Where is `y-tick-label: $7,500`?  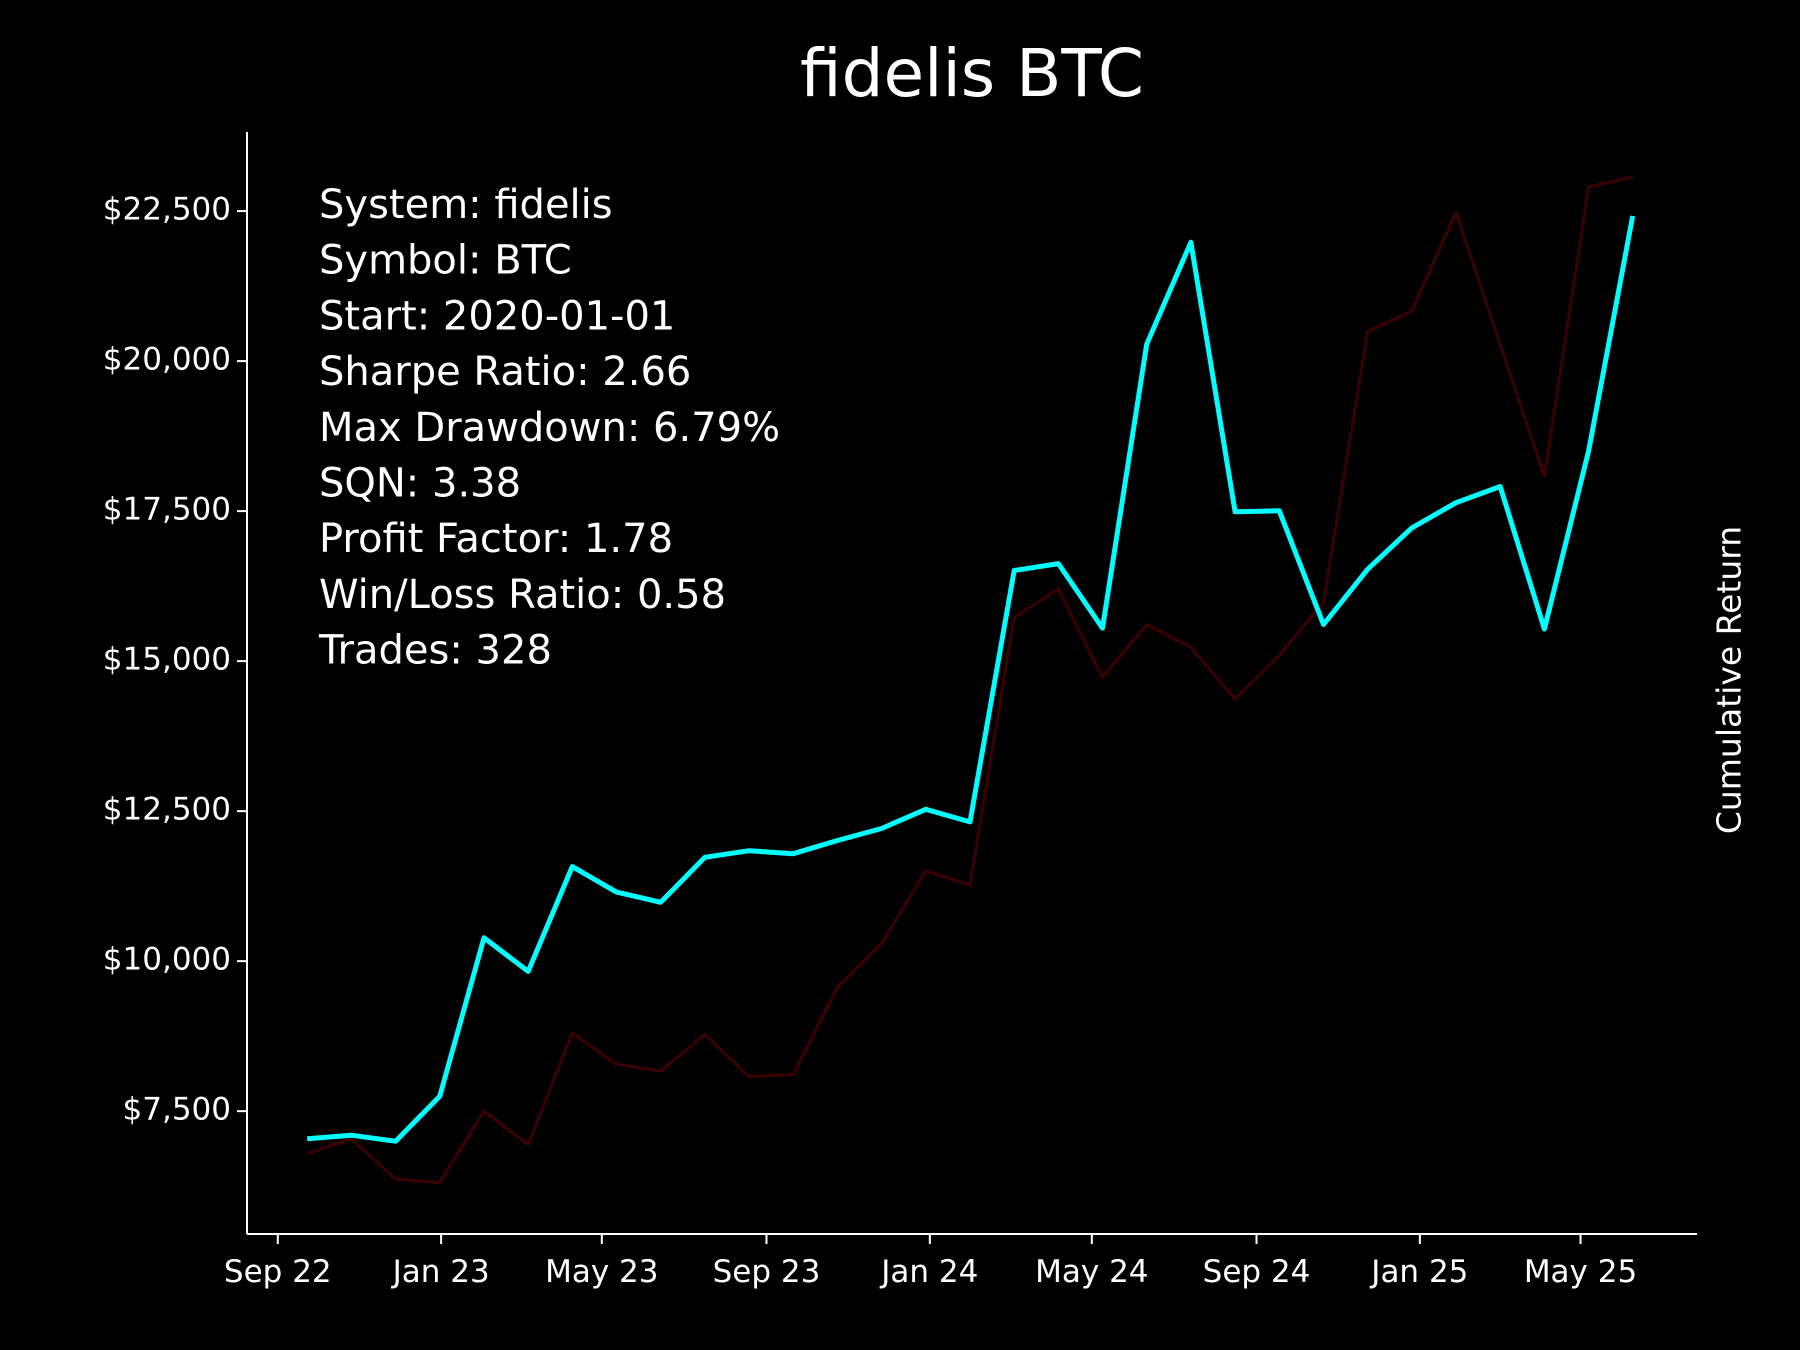
y-tick-label: $7,500 is located at coordinates (177, 1110).